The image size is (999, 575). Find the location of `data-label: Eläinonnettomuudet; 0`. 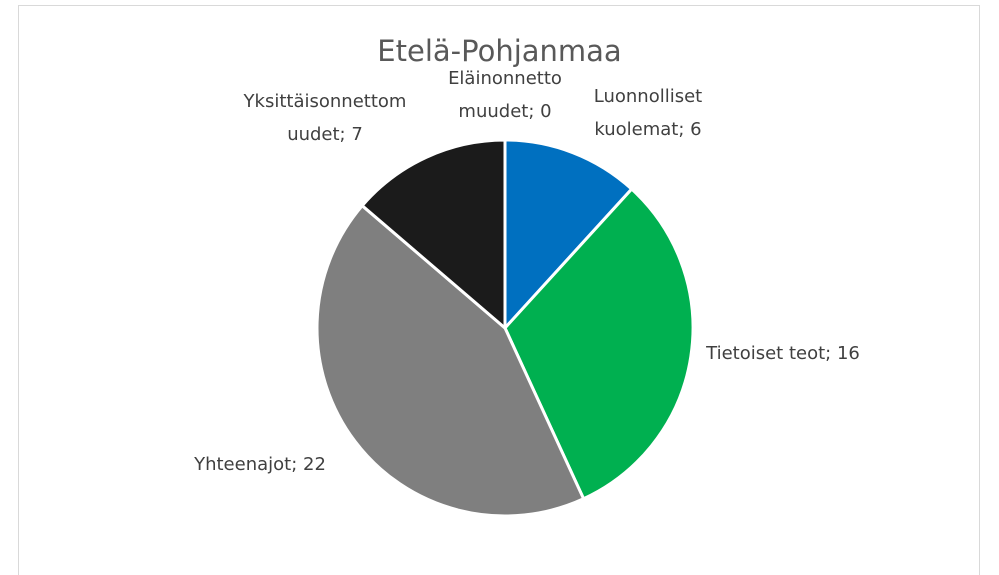

data-label: Eläinonnettomuudet; 0 is located at coordinates (505, 95).